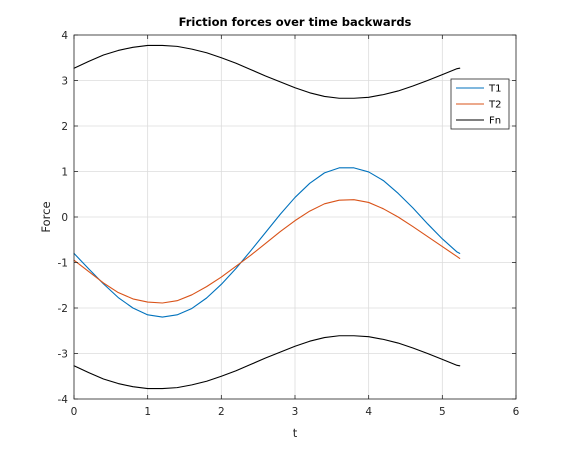 Image resolution: width=570 pixels, height=450 pixels. I want to click on x-tick-label: 3, so click(295, 412).